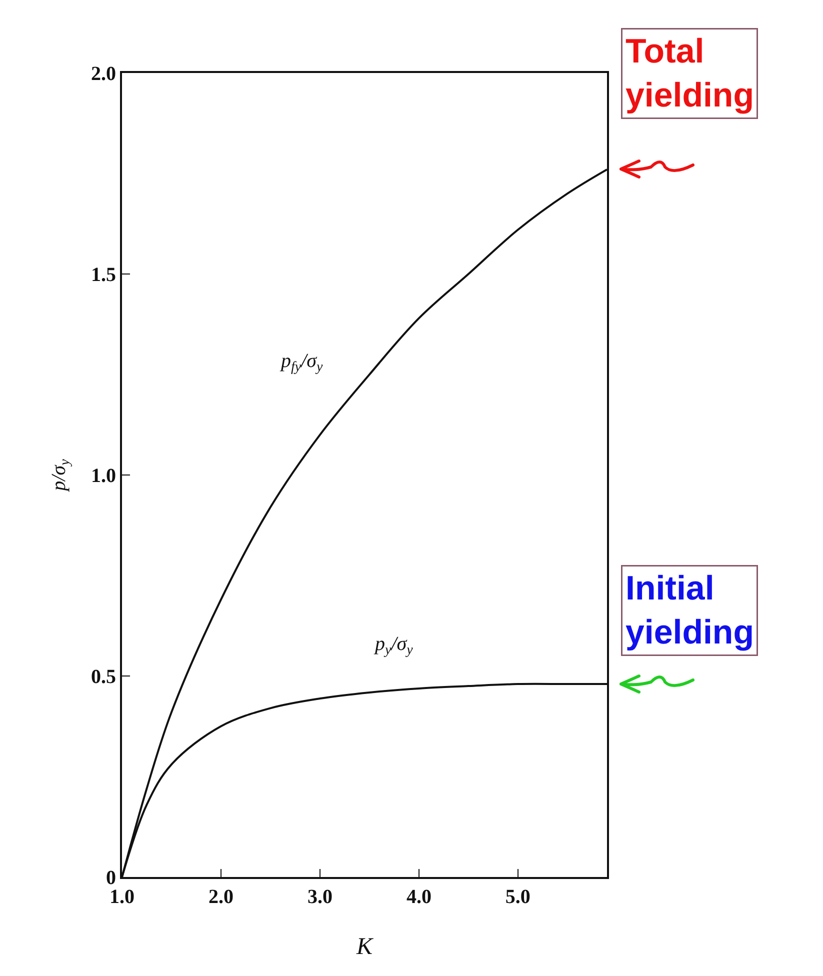 Image resolution: width=823 pixels, height=976 pixels. Describe the element at coordinates (690, 73) in the screenshot. I see `annotation: Total yielding` at that location.